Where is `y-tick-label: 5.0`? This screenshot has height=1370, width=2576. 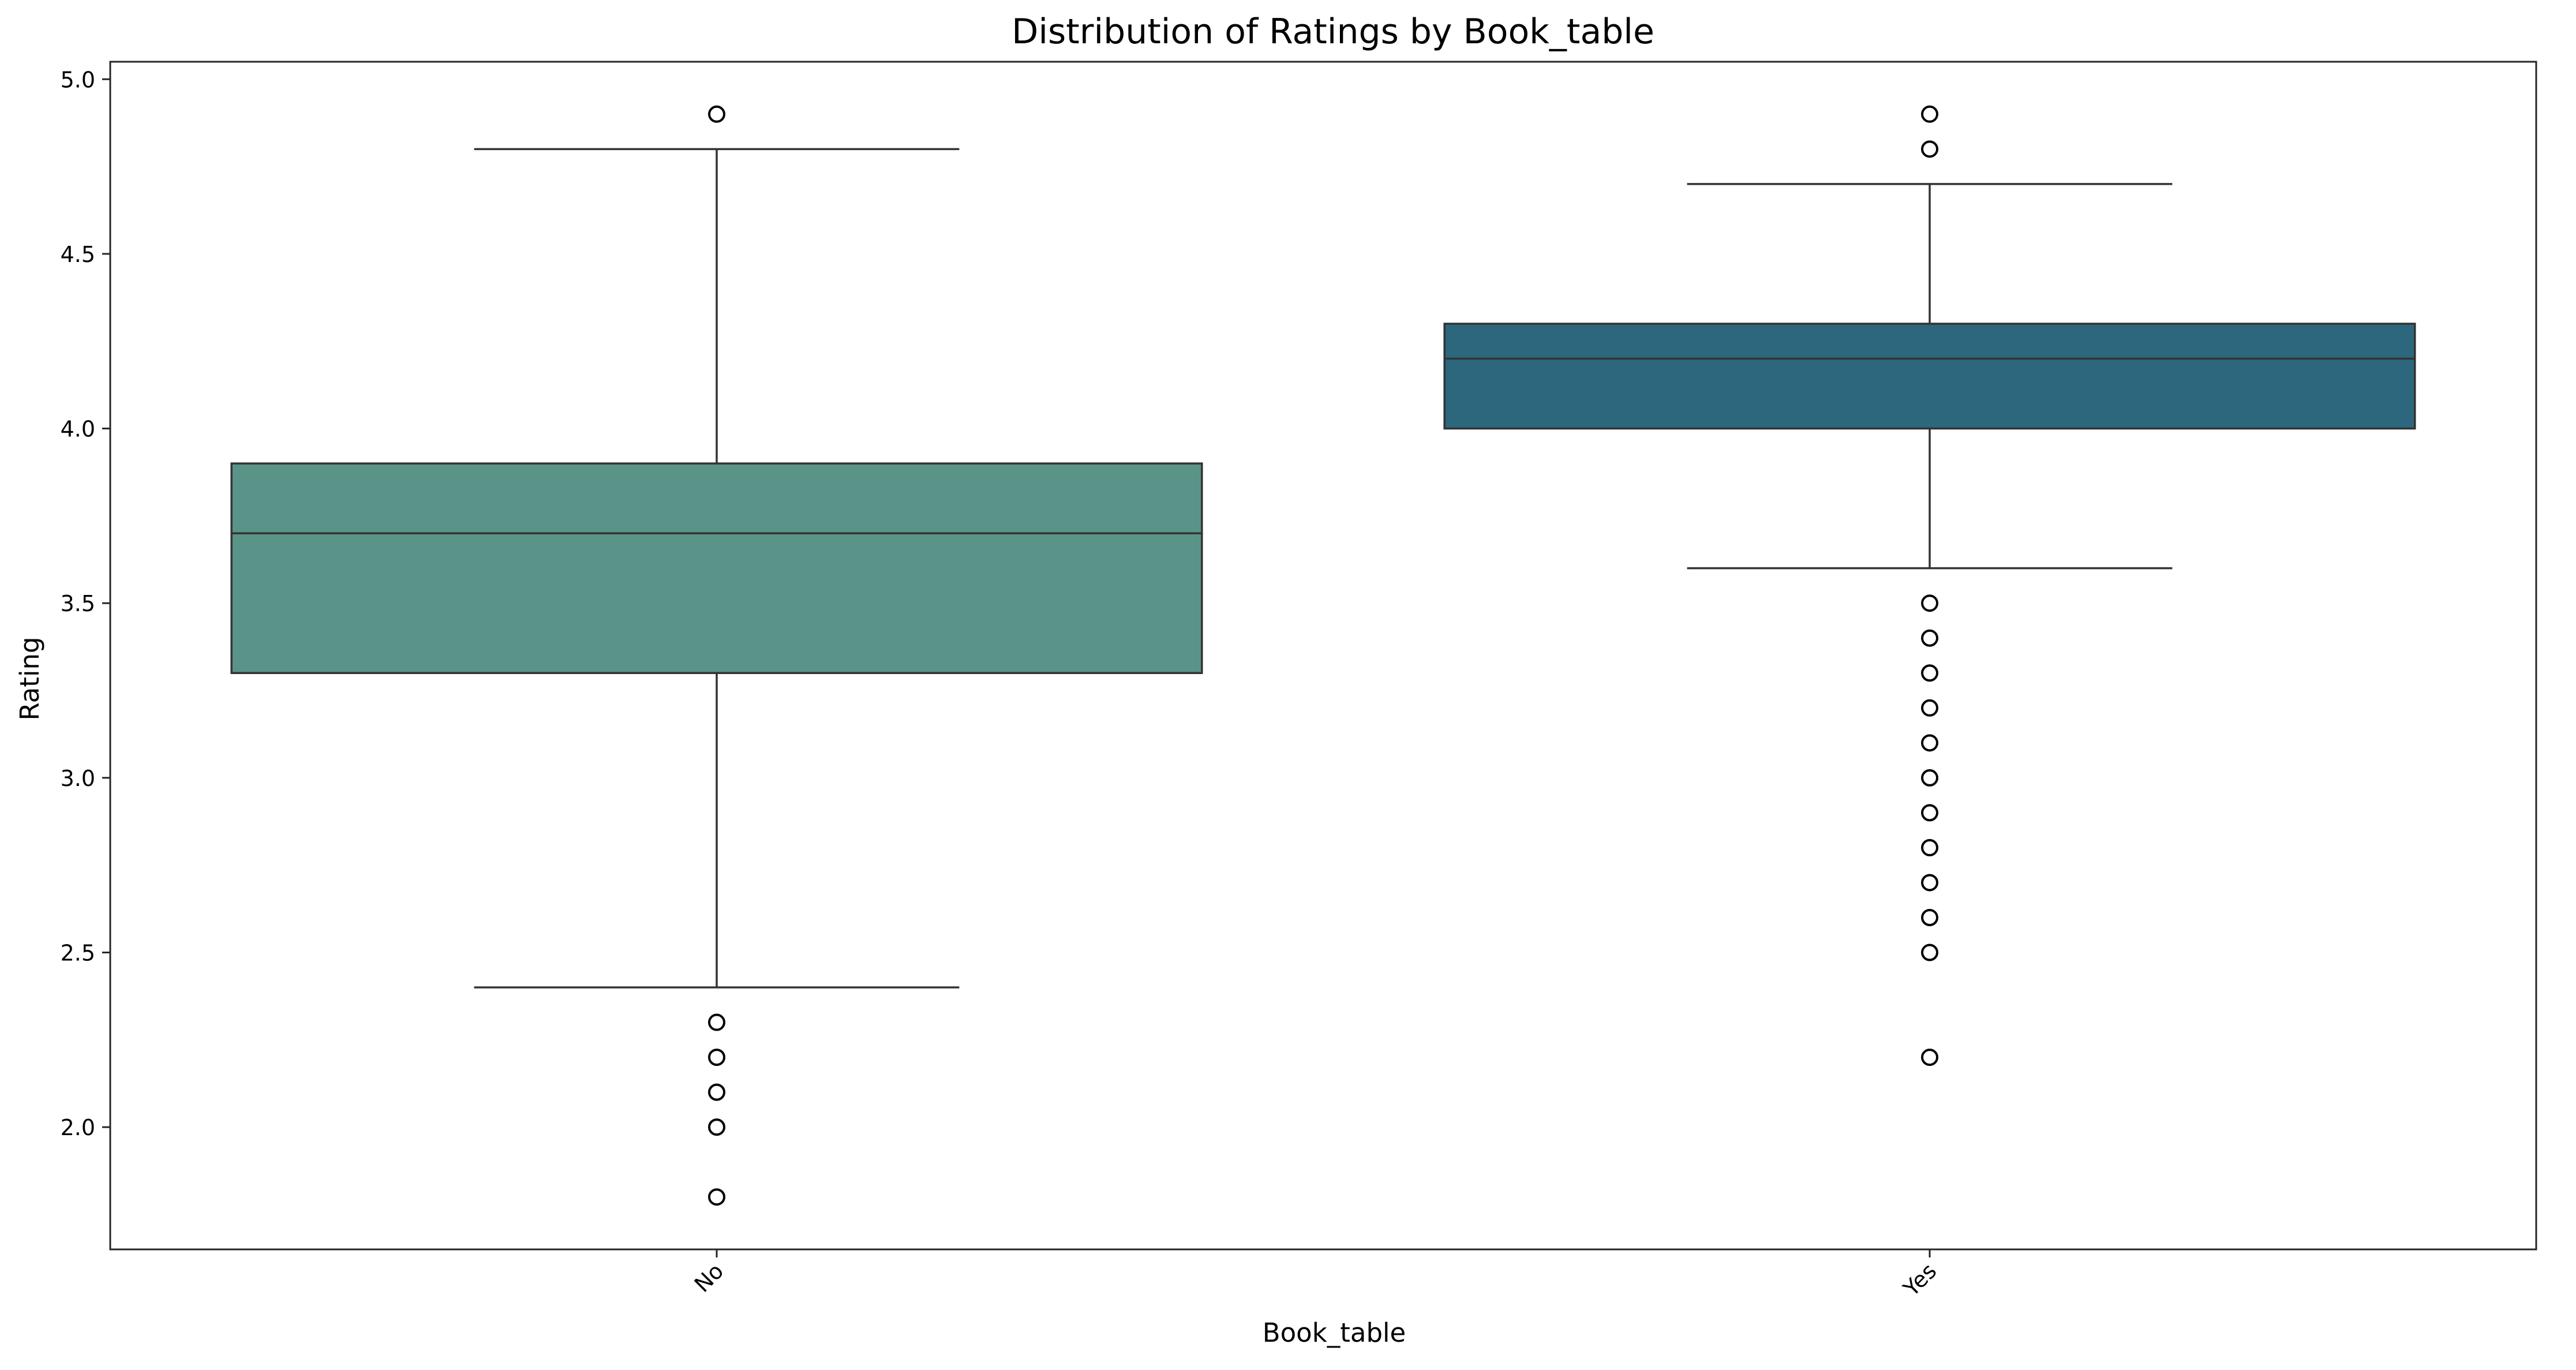
y-tick-label: 5.0 is located at coordinates (78, 79).